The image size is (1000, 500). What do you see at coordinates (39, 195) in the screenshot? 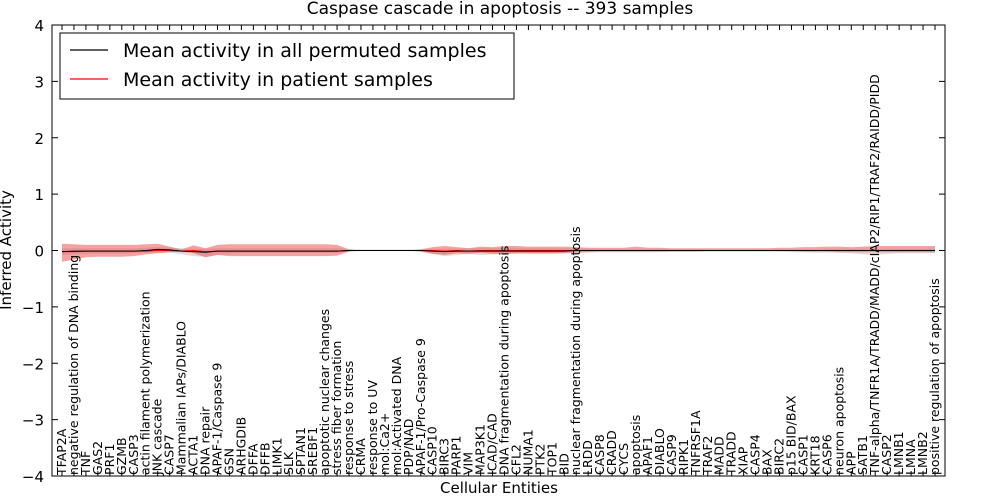
I see `y-tick-label: 1` at bounding box center [39, 195].